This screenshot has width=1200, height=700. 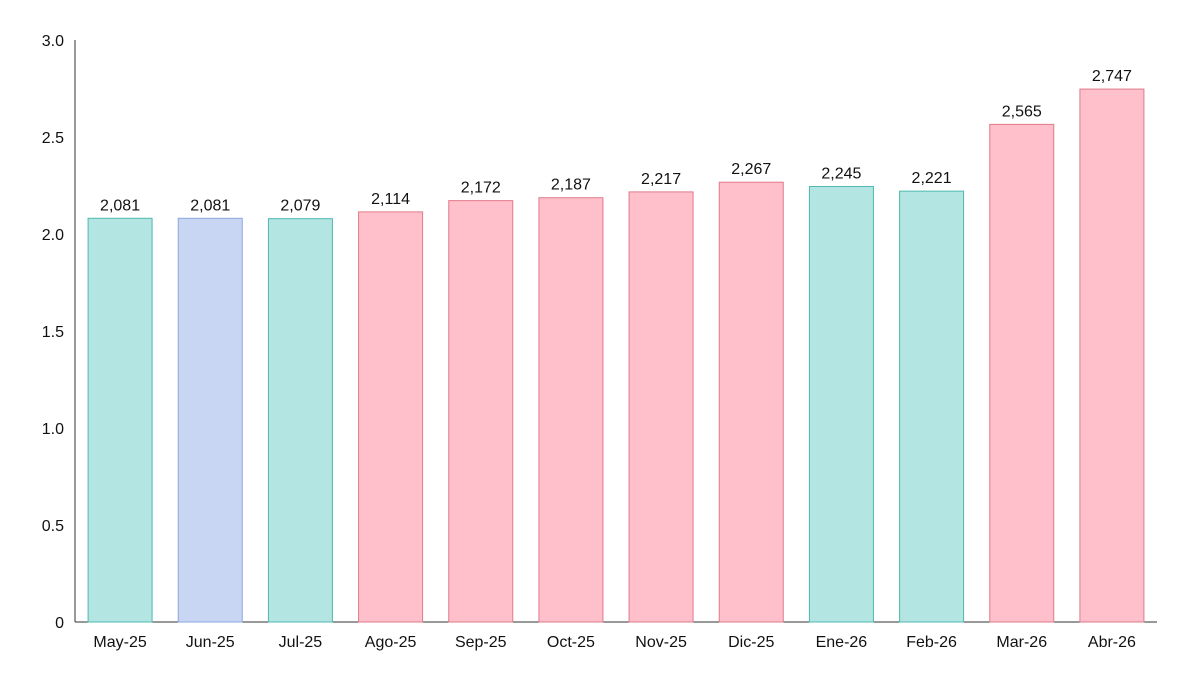 I want to click on data-label: 2,747, so click(x=1112, y=76).